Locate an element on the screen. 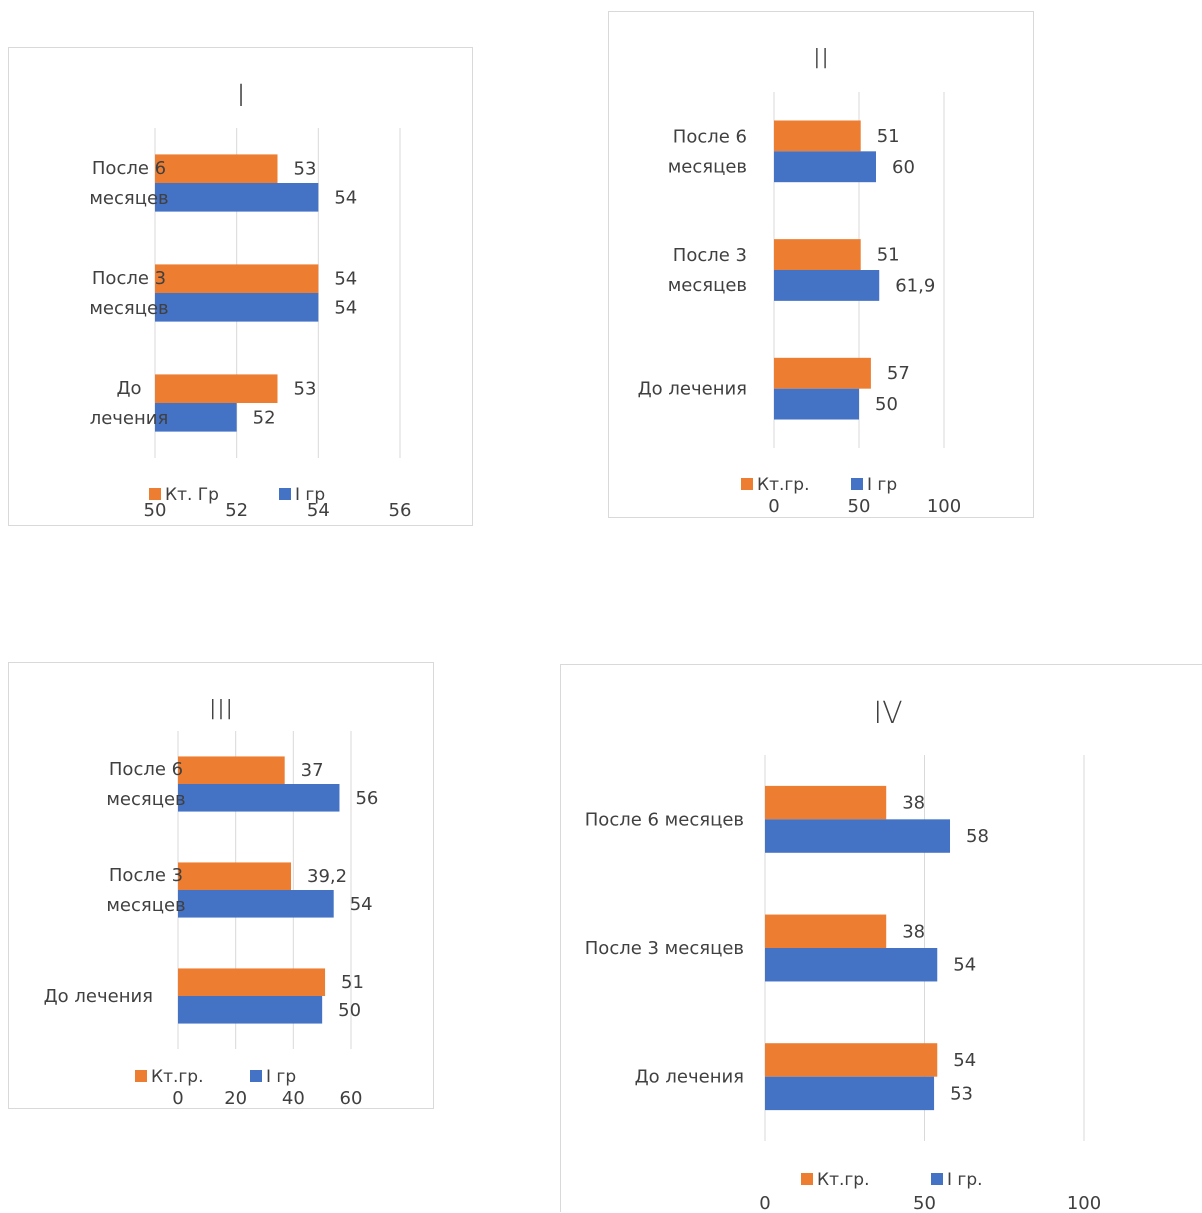 The image size is (1202, 1213). category-label: лечения is located at coordinates (129, 418).